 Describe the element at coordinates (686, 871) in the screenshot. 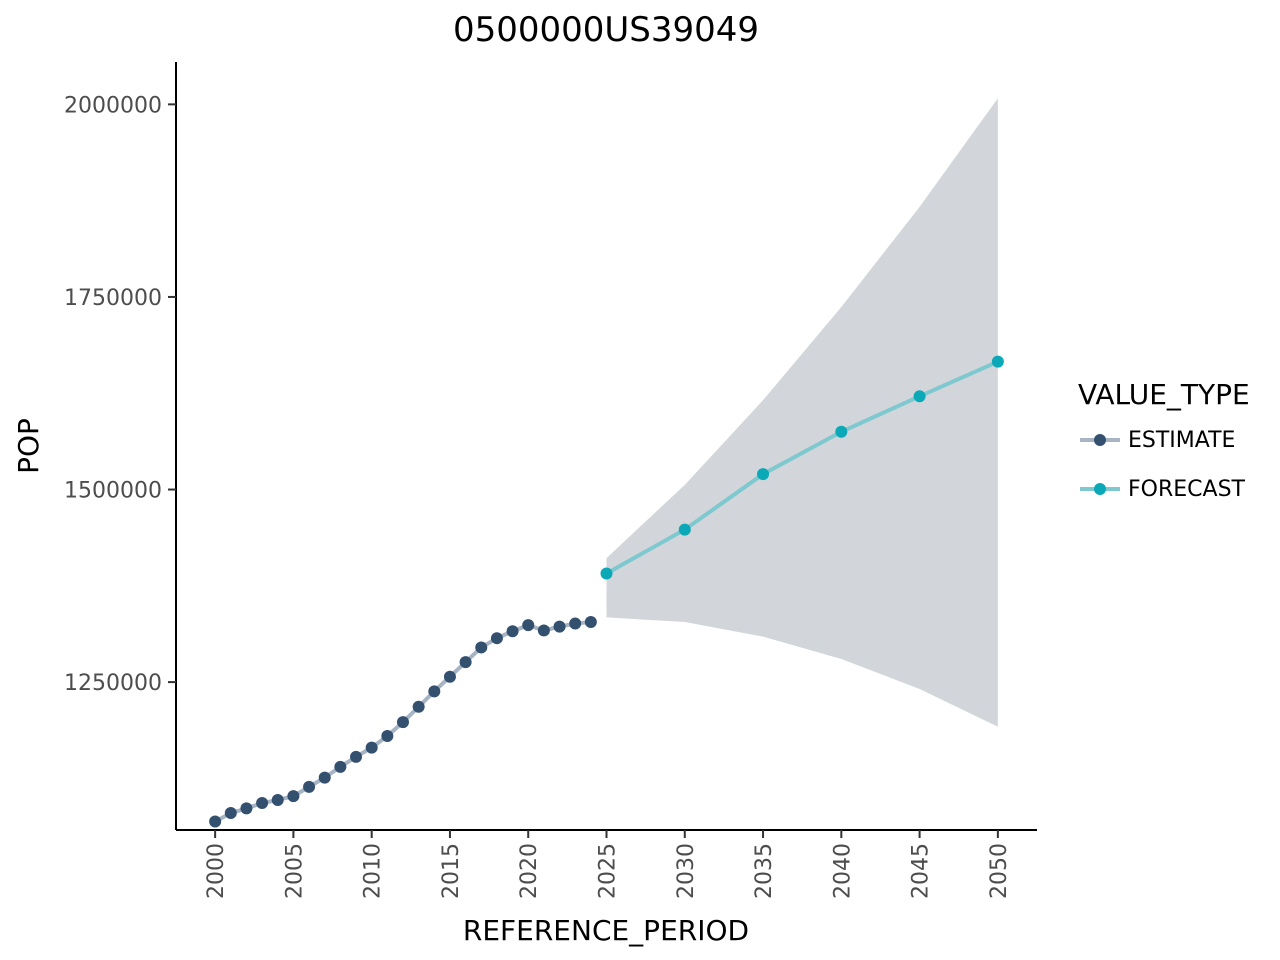

I see `x-tick-label-2030: 2030` at that location.